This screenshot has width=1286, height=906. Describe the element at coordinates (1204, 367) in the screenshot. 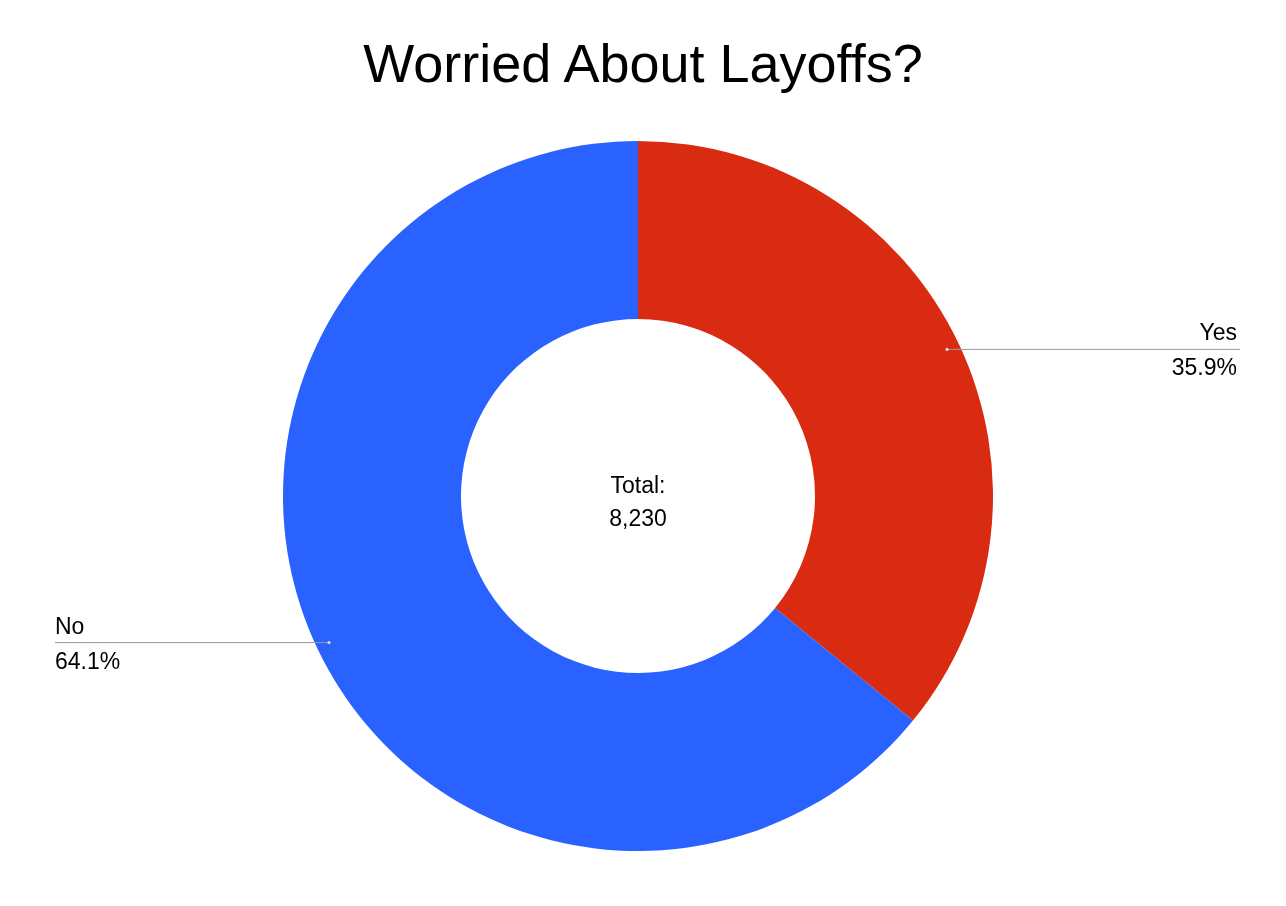

I see `data-label: 35.9%` at that location.